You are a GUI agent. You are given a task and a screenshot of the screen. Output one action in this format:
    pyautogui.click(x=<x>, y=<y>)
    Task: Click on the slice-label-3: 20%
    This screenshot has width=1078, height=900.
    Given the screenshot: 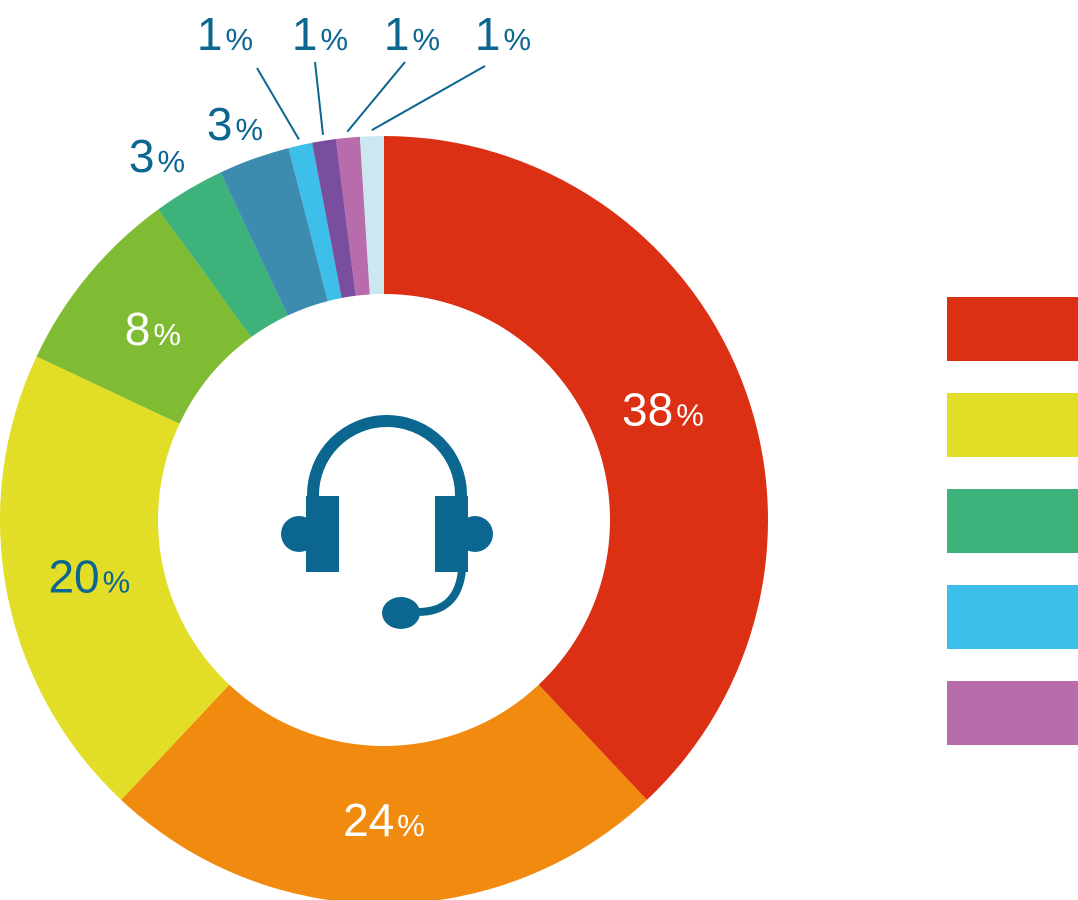 What is the action you would take?
    pyautogui.click(x=89, y=576)
    